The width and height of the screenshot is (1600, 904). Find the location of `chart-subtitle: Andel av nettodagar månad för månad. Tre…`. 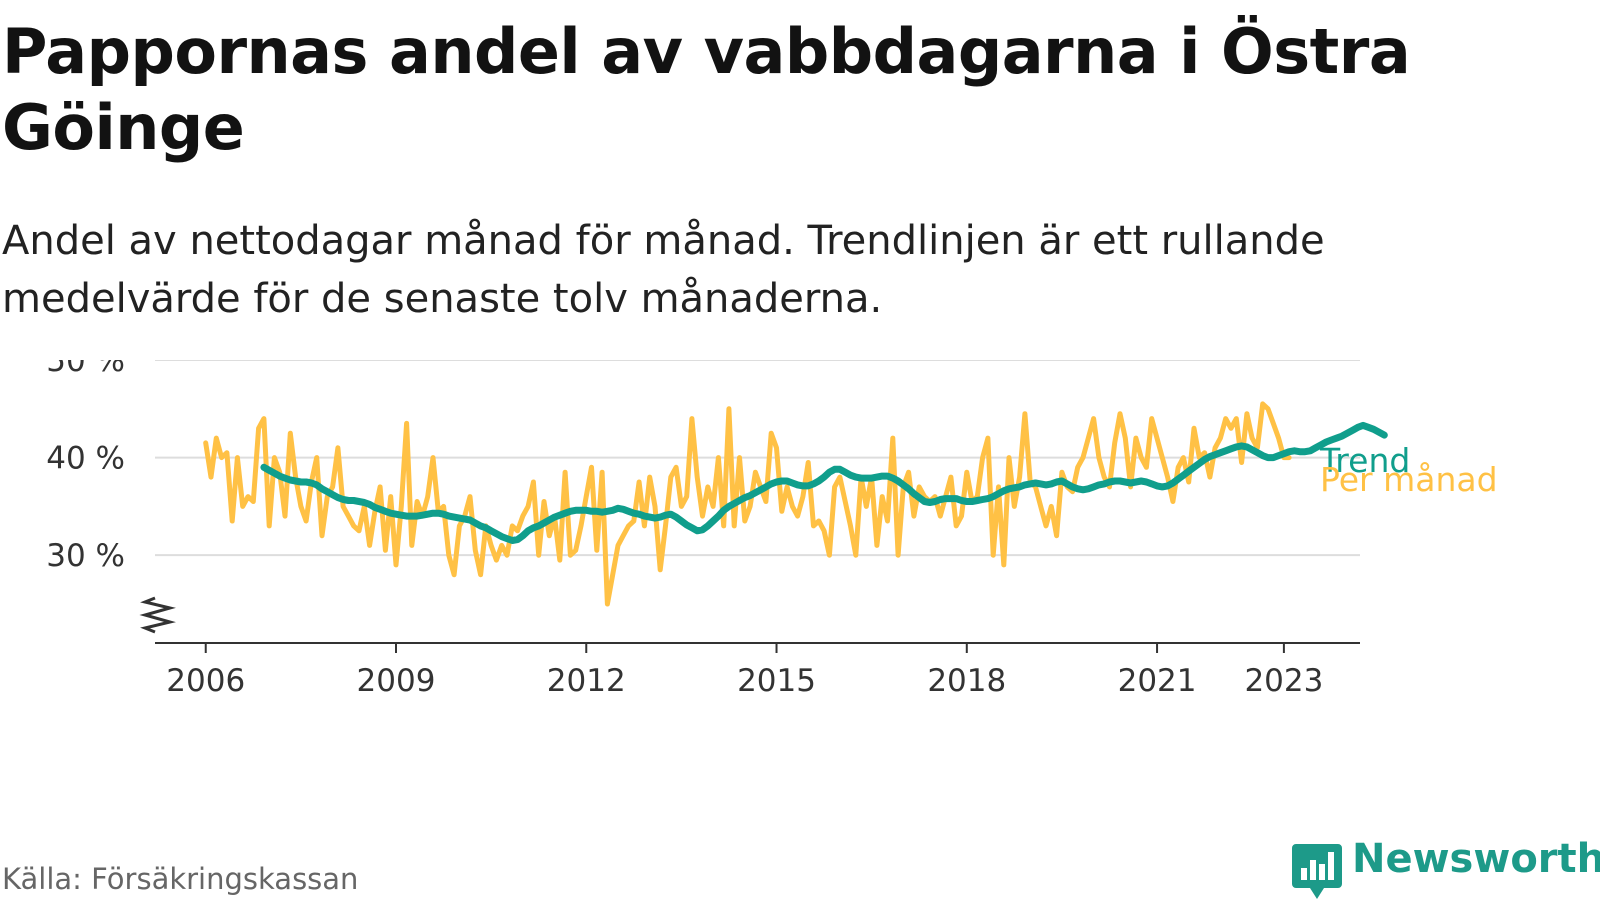

chart-subtitle: Andel av nettodagar månad för månad. Tre… is located at coordinates (663, 270).